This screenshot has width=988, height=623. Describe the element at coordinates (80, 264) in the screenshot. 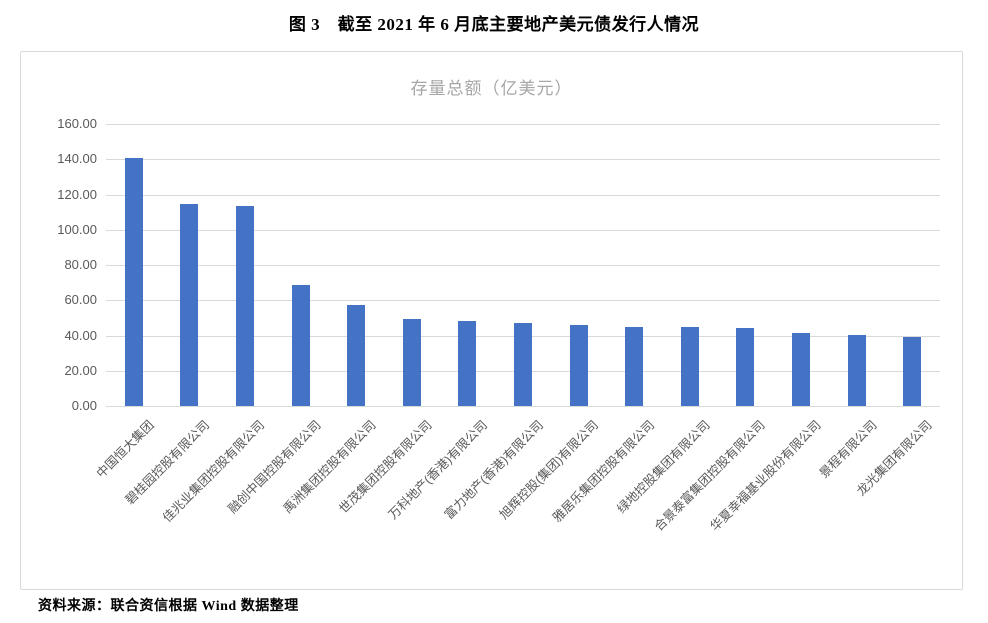

I see `y-tick-label: 80.00` at that location.